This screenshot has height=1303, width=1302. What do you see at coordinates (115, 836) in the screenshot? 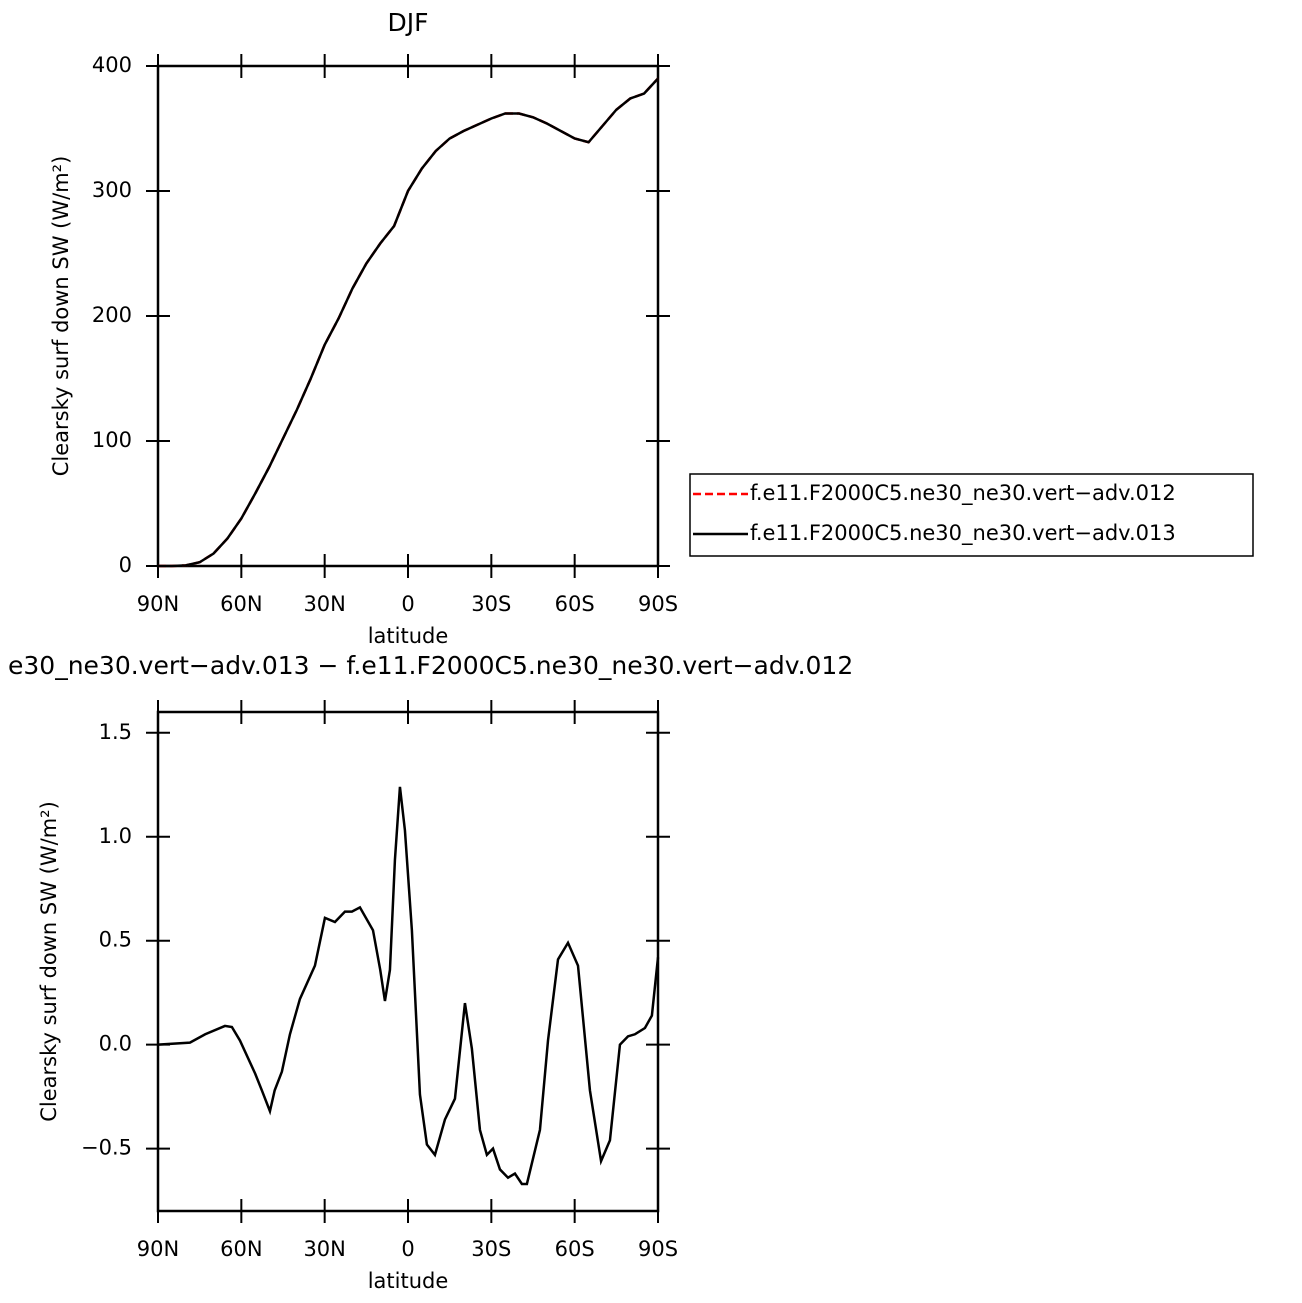
I see `y-tick-label: 1.0` at bounding box center [115, 836].